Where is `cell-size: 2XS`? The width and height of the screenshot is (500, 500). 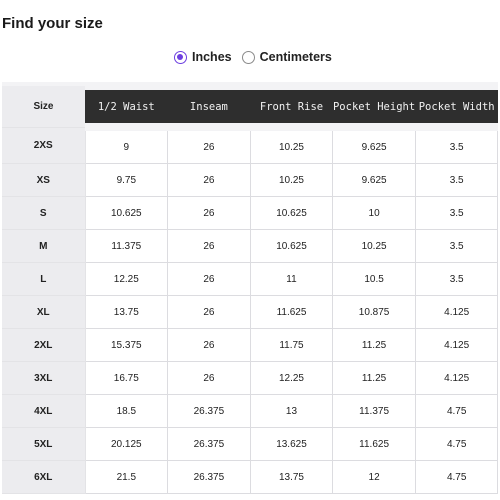 cell-size: 2XS is located at coordinates (44, 145).